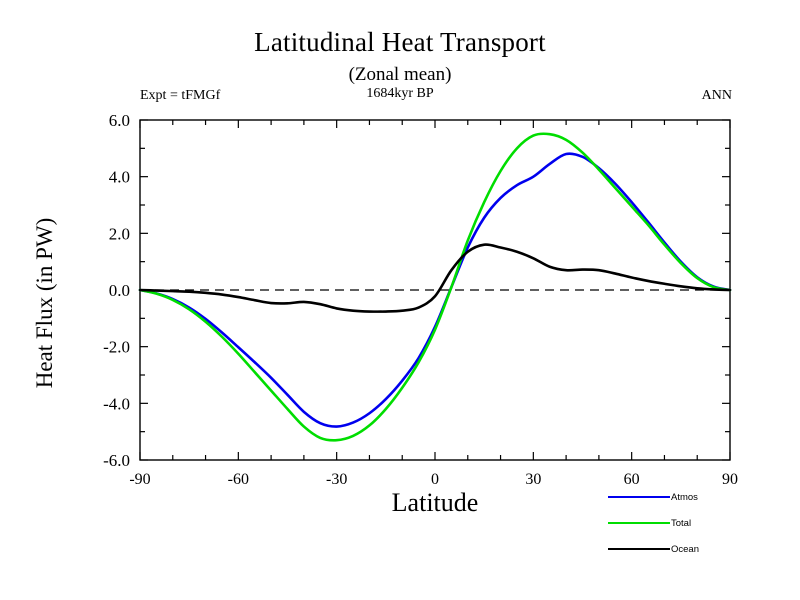 Image resolution: width=800 pixels, height=600 pixels. I want to click on legend-swatch-total, so click(639, 523).